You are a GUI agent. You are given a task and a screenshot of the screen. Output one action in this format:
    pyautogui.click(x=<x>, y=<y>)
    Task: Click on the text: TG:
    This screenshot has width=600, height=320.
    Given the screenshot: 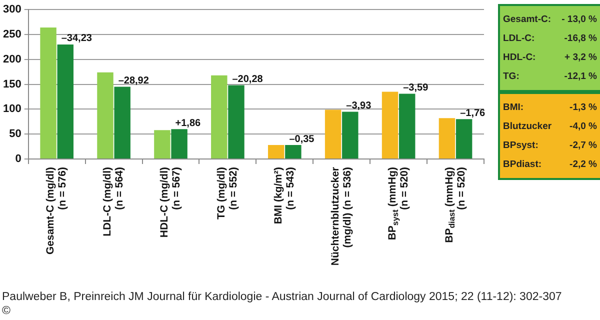 What is the action you would take?
    pyautogui.click(x=511, y=77)
    